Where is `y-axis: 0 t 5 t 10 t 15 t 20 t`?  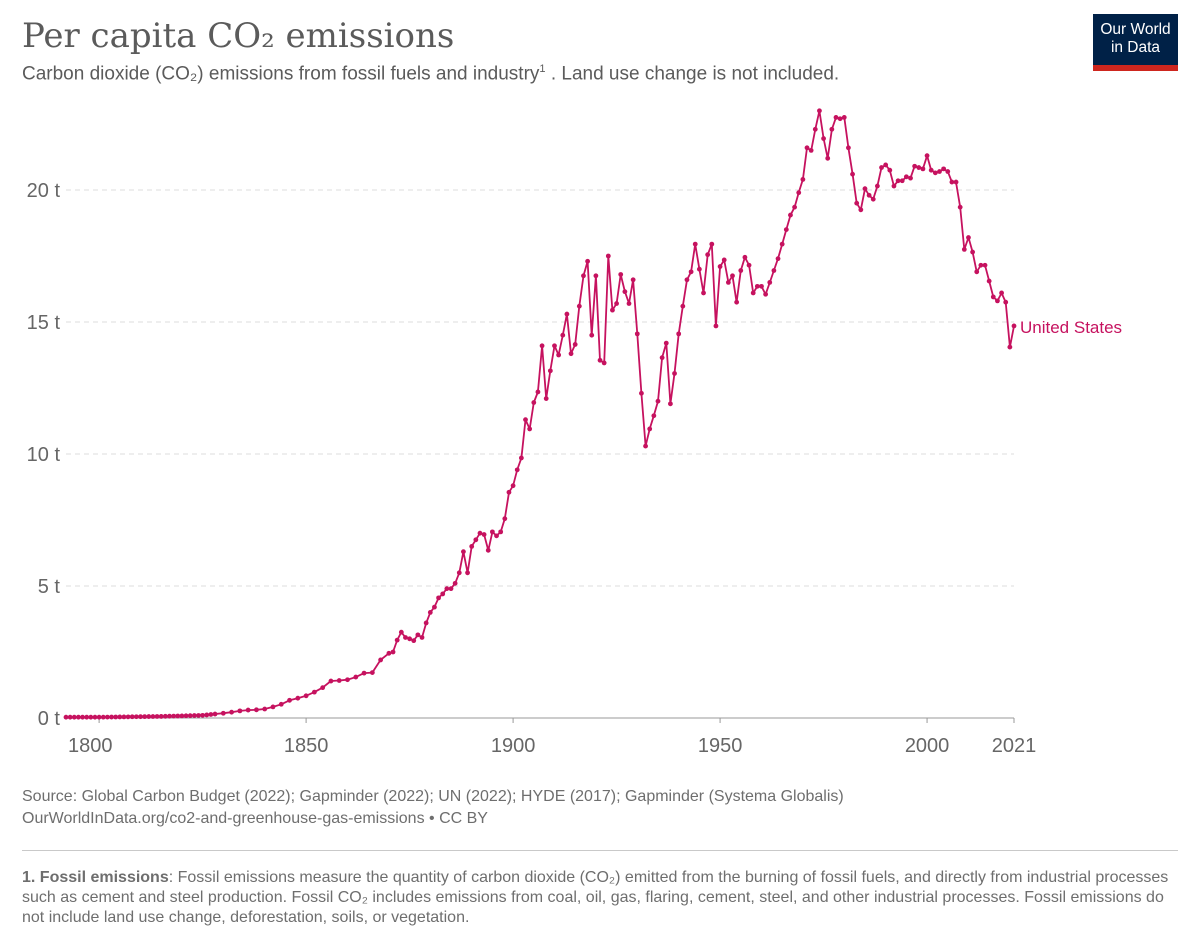
y-axis: 0 t 5 t 10 t 15 t 20 t is located at coordinates (44, 455).